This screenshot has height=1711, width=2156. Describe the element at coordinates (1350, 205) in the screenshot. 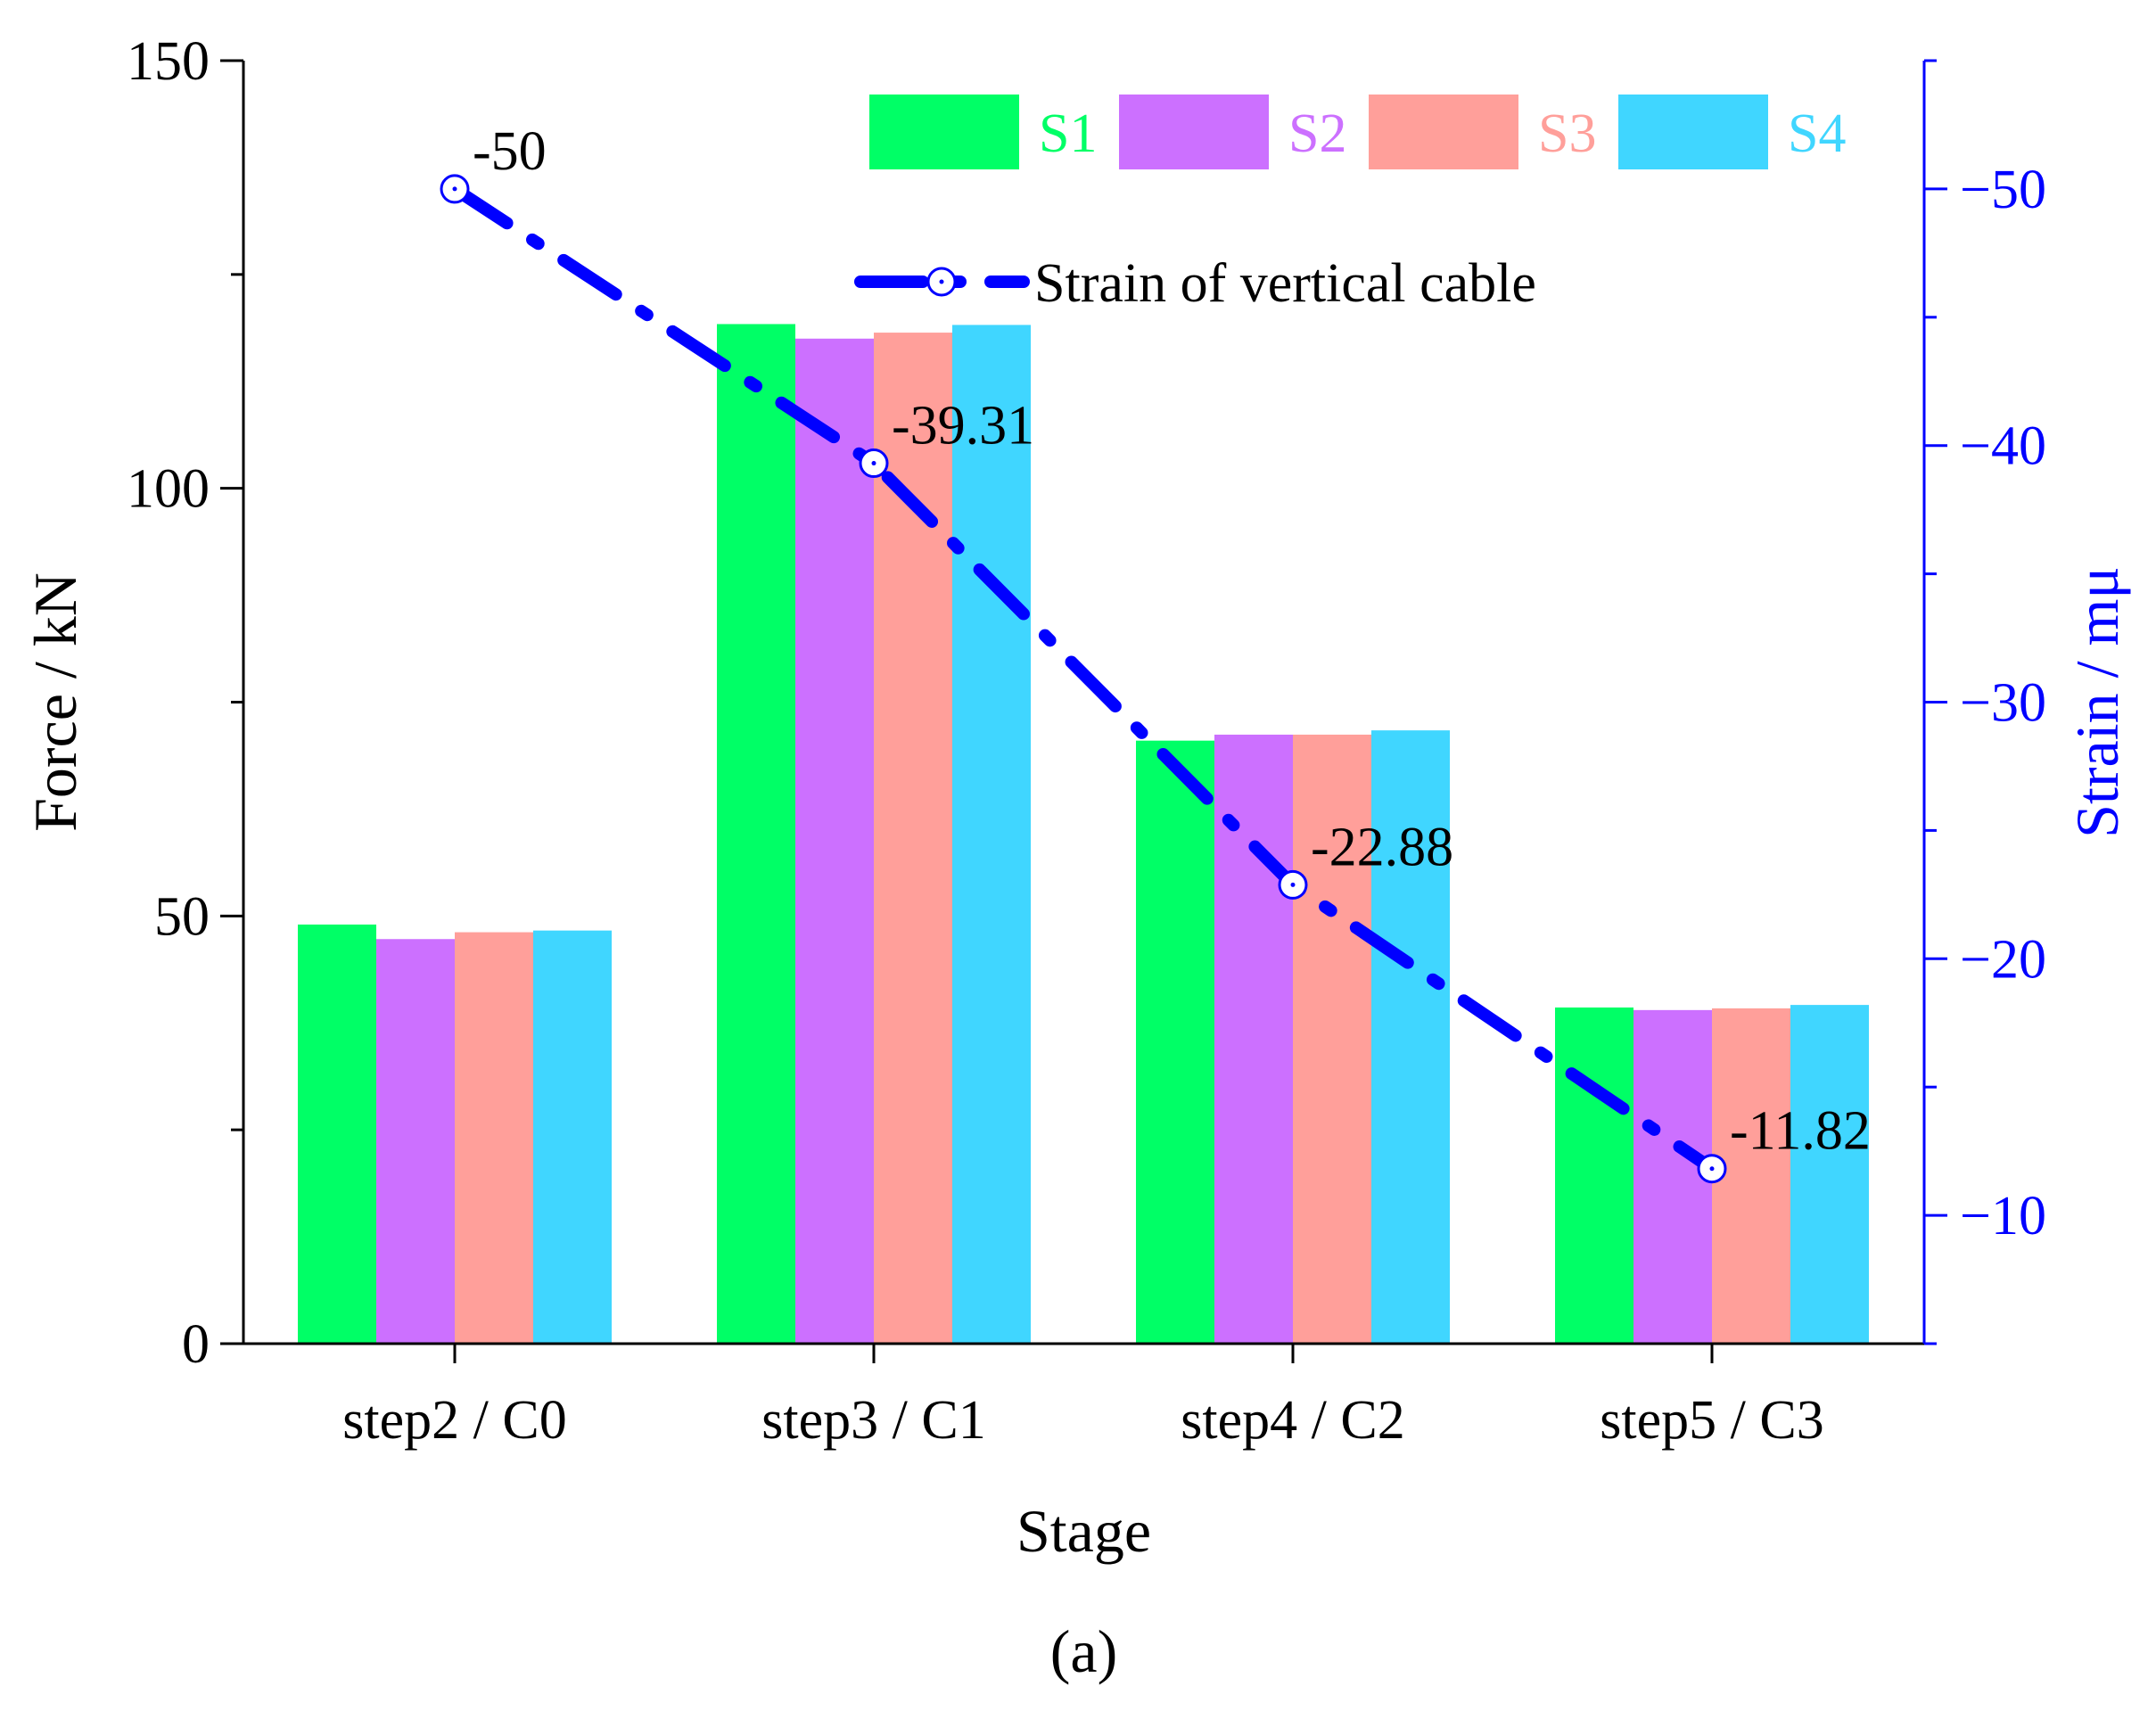

I see `legend: S1 S2 S3 S4 Strain of vertical cable` at that location.